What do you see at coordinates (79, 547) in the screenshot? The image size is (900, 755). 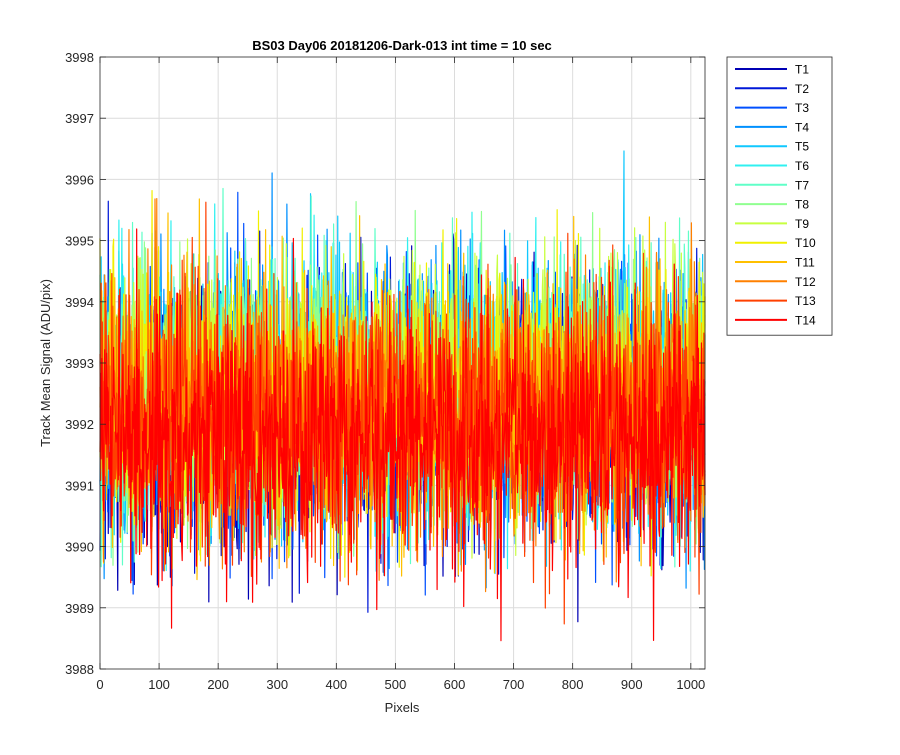 I see `y-tick-label: 3990` at bounding box center [79, 547].